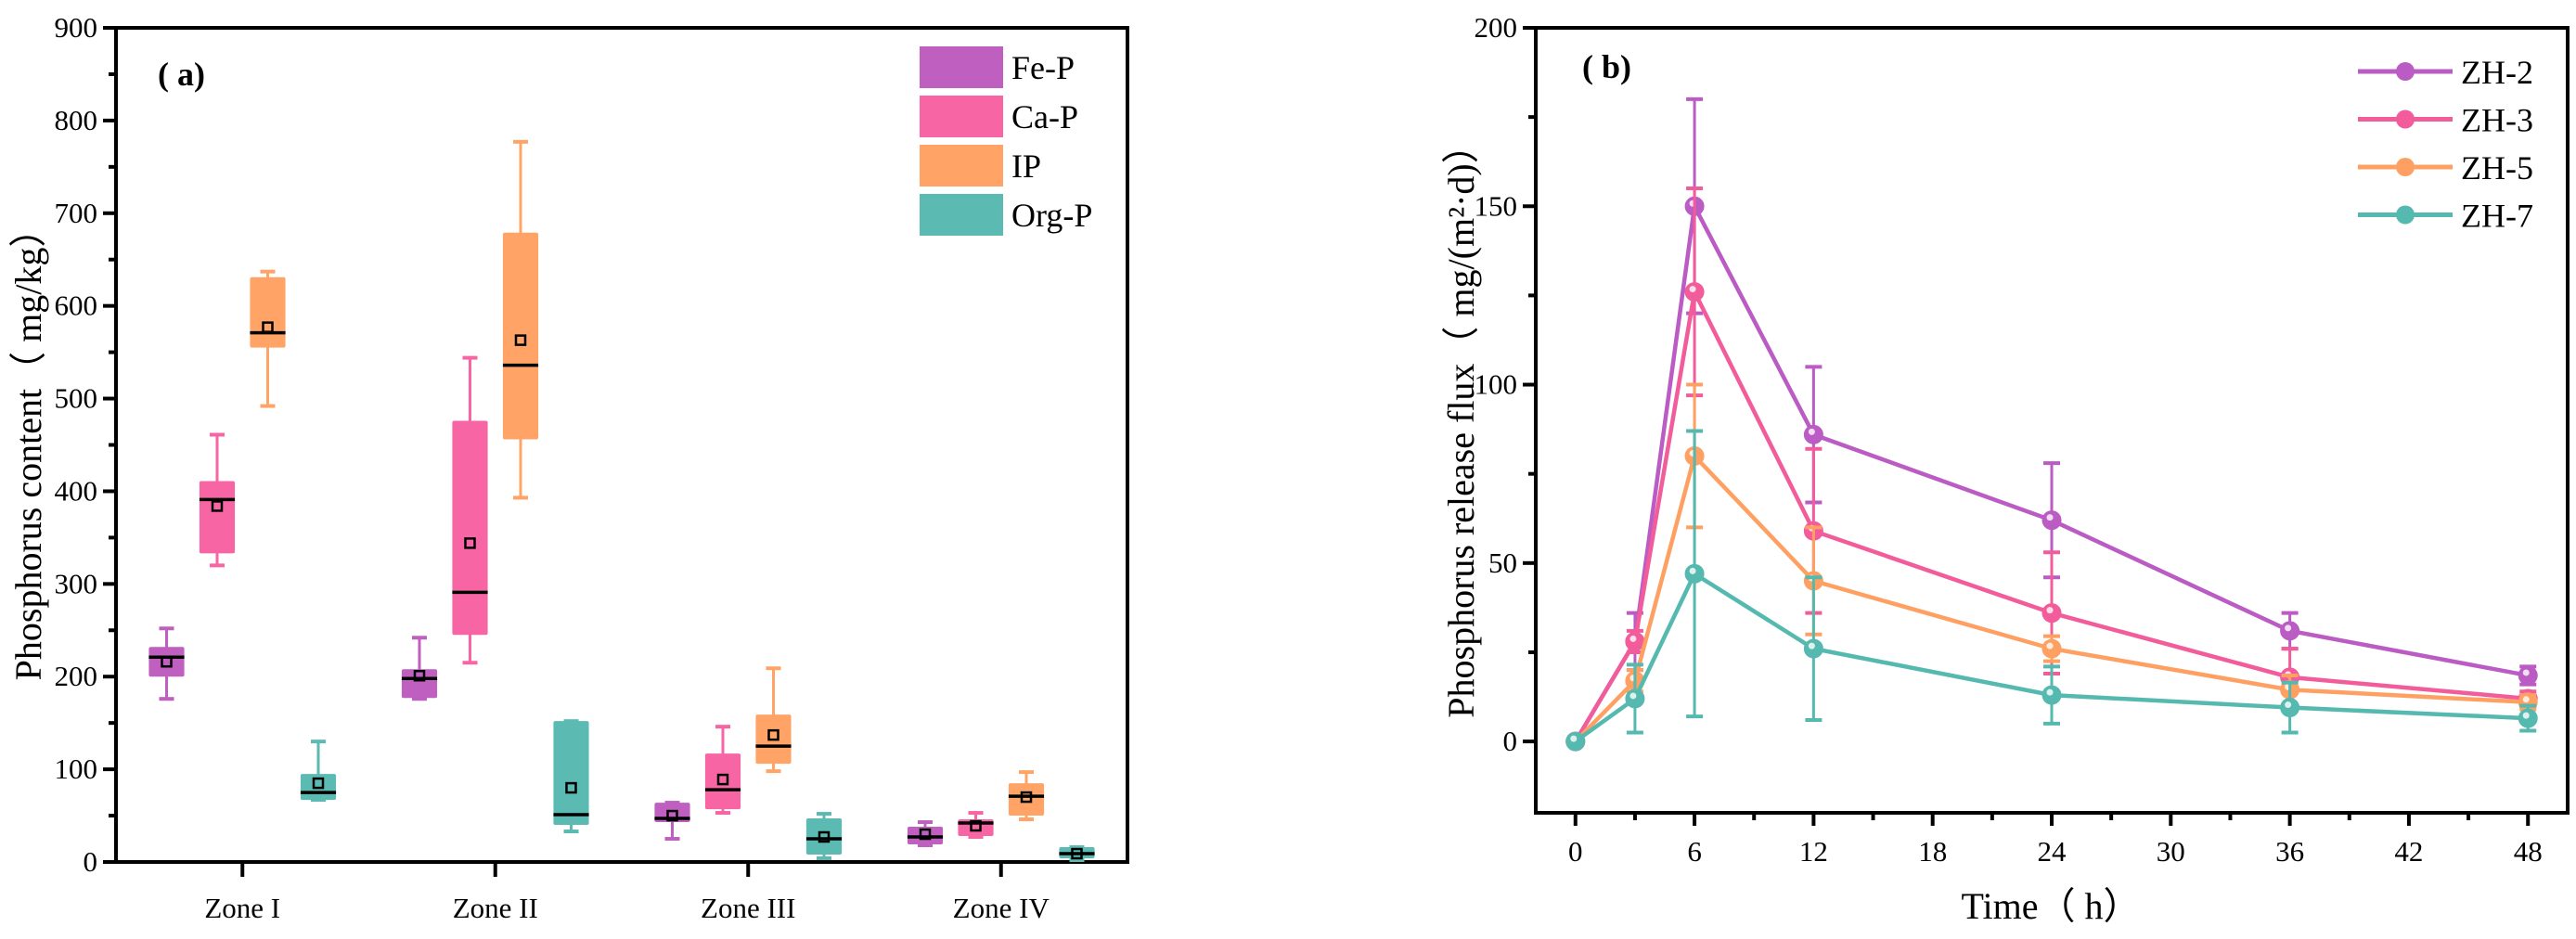 The width and height of the screenshot is (2576, 939). Describe the element at coordinates (1502, 563) in the screenshot. I see `y-tick-label: 50` at that location.